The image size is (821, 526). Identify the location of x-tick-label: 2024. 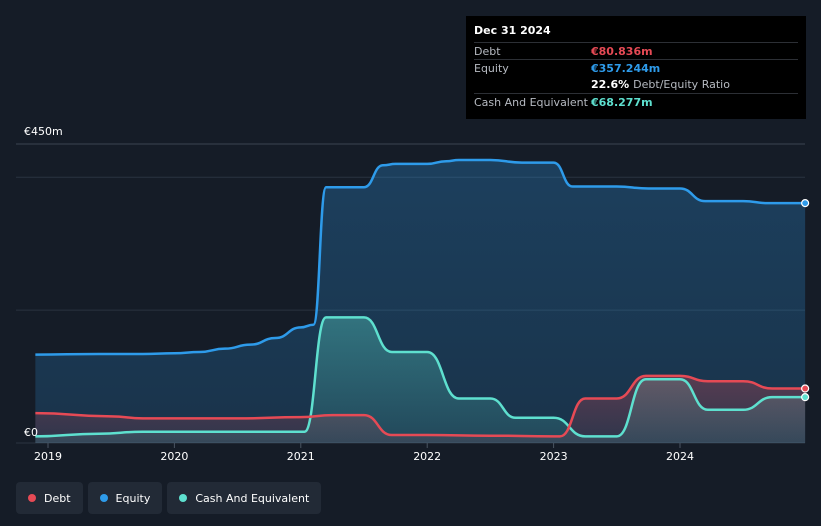
(680, 456).